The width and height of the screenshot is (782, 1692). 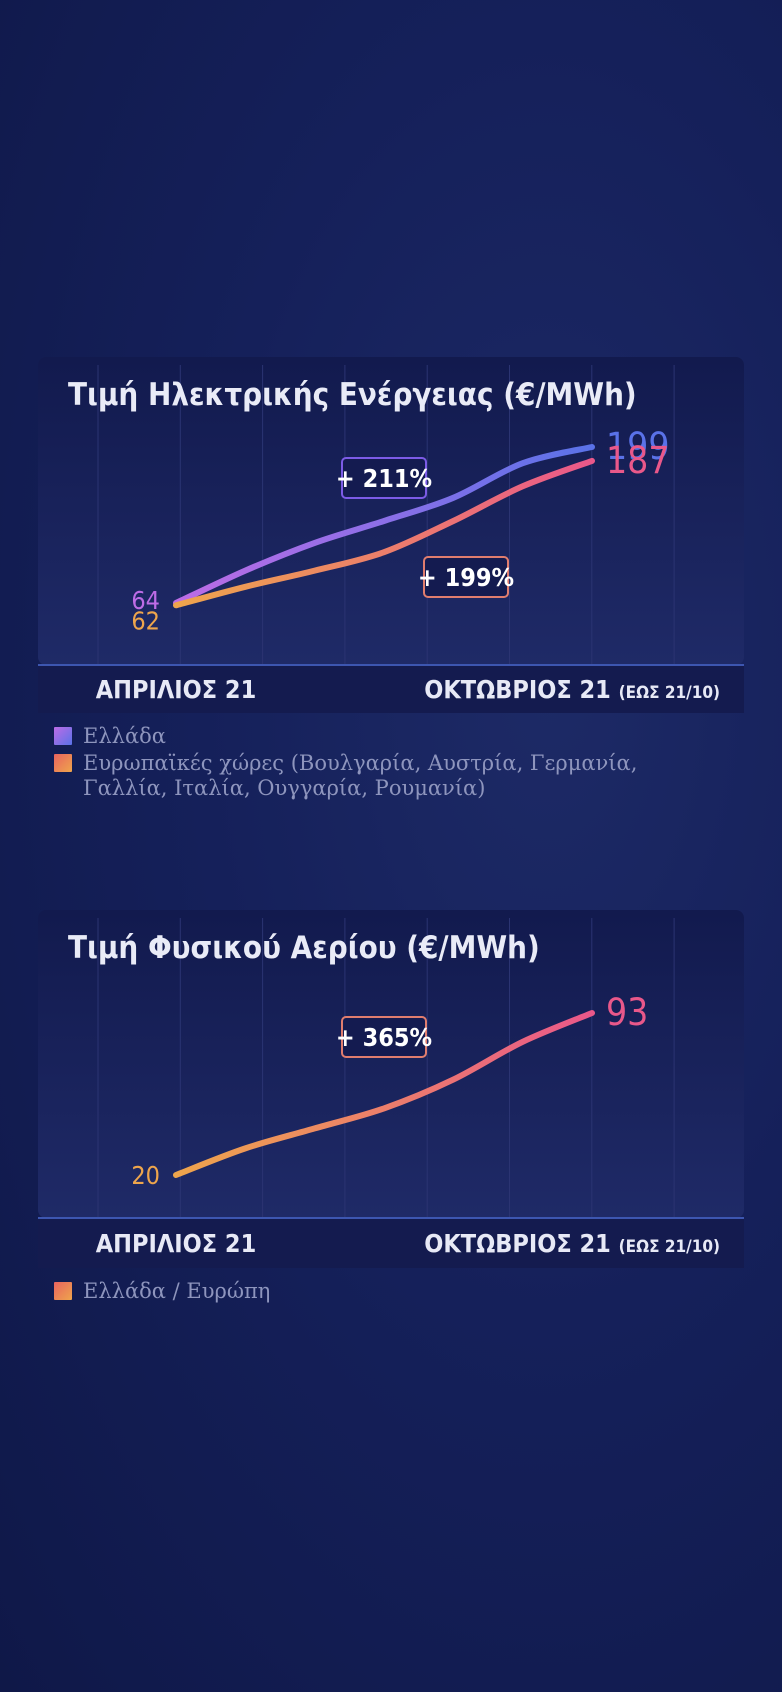 I want to click on series-line-greece, so click(x=384, y=525).